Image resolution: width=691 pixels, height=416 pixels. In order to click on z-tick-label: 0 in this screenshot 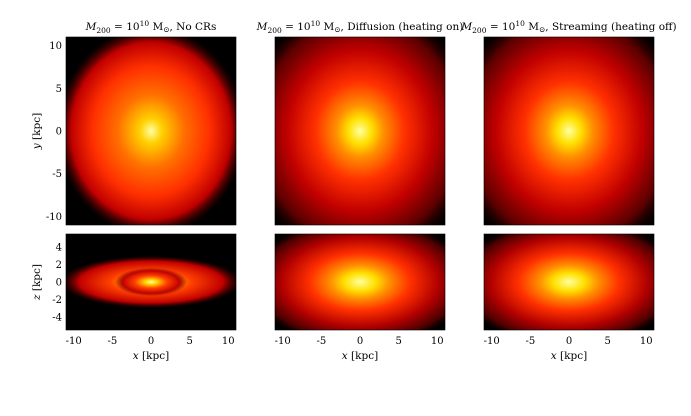, I will do `click(59, 283)`.